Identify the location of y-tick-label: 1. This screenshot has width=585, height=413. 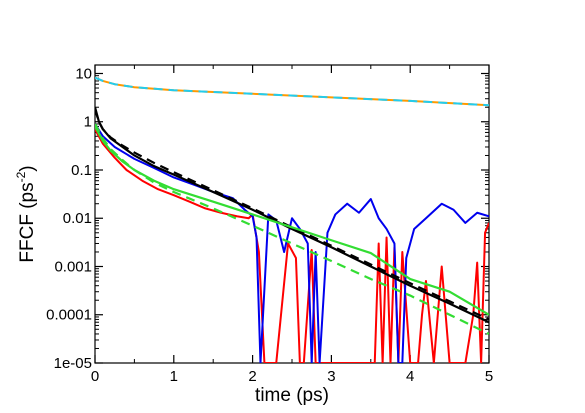
(88, 122).